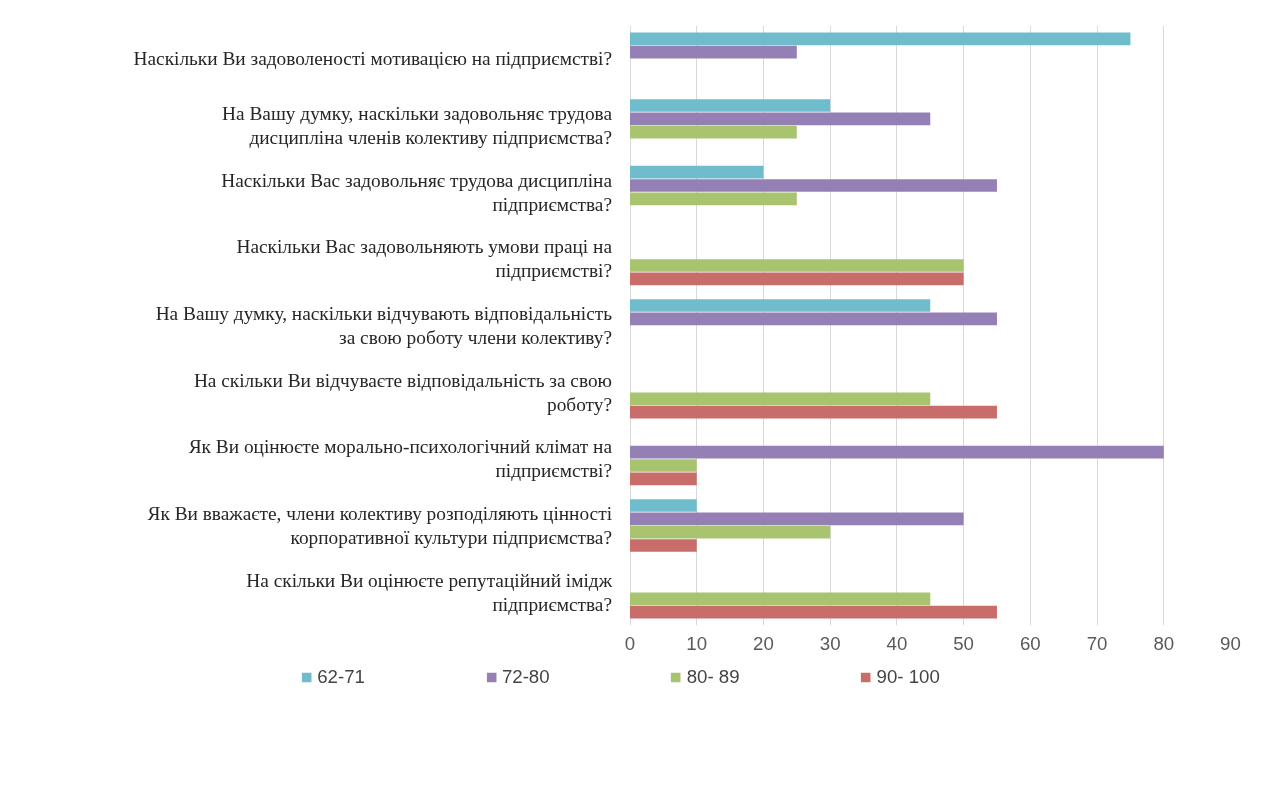 This screenshot has height=787, width=1275. Describe the element at coordinates (763, 643) in the screenshot. I see `x-tick-label: 20` at that location.